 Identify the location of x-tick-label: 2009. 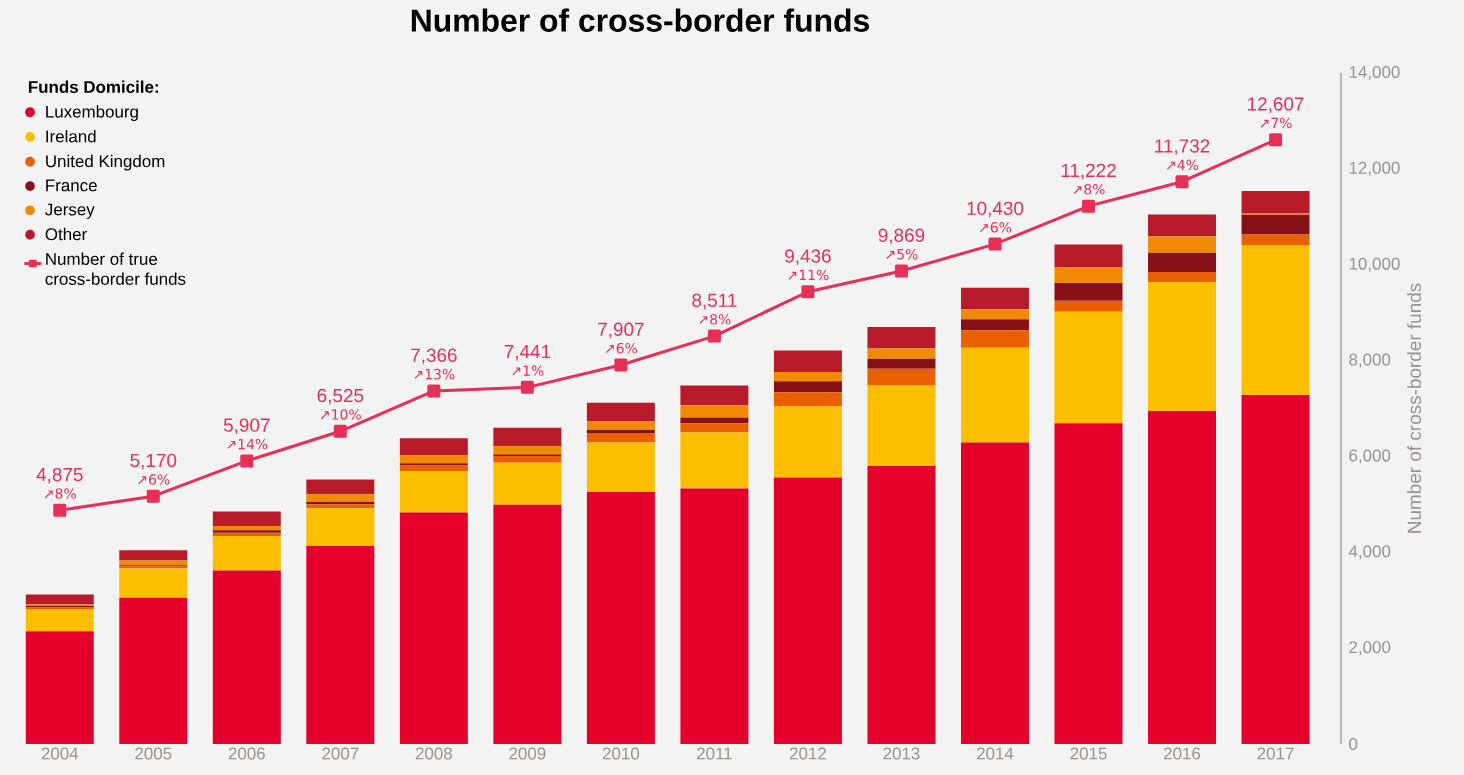
(527, 753).